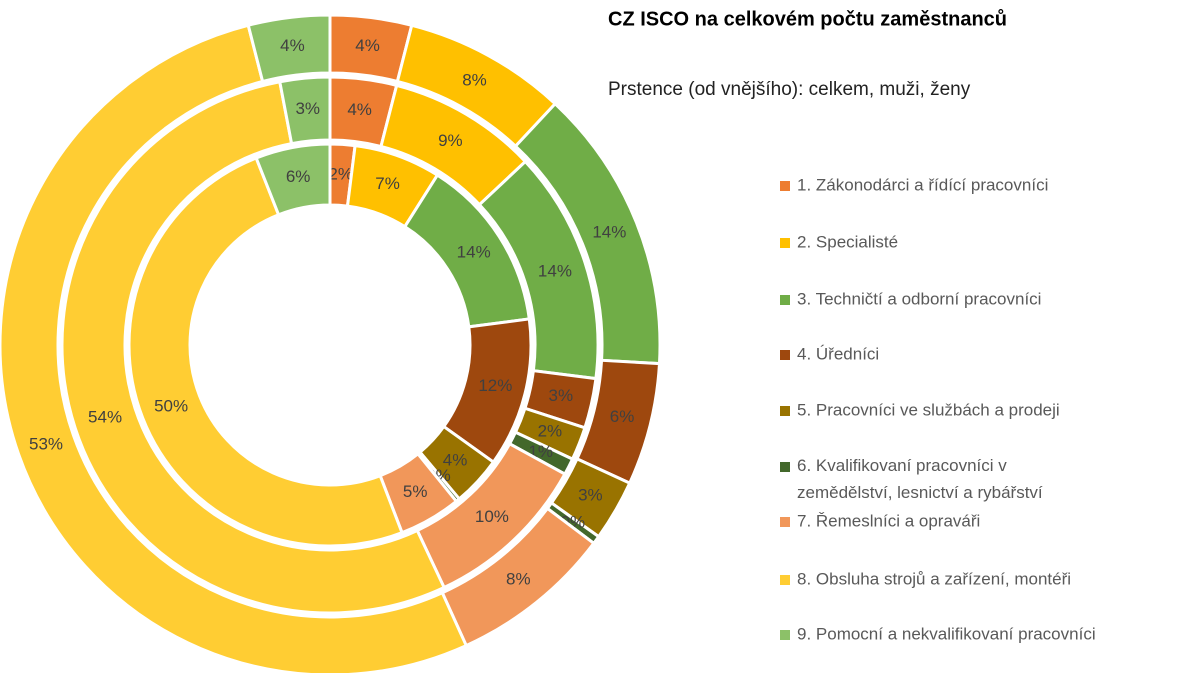 The height and width of the screenshot is (673, 1196). I want to click on legend-line: zemědělství, lesnictví a rybářství, so click(920, 492).